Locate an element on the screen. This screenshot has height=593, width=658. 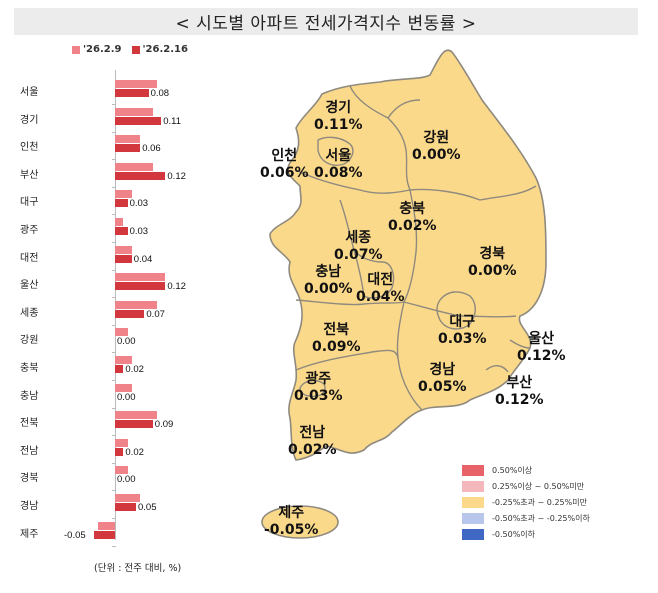
region-label: 서울 0.08% is located at coordinates (338, 165).